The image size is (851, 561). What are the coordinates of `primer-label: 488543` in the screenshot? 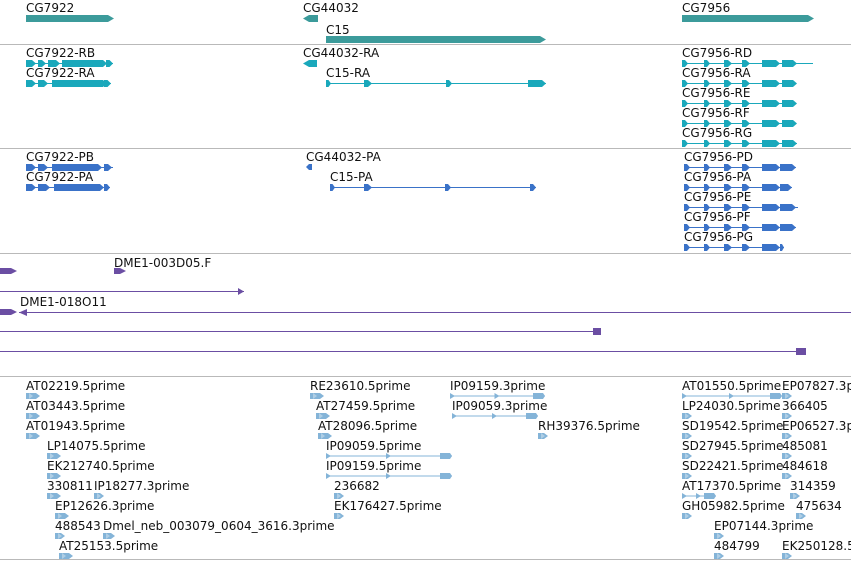 It's located at (78, 526).